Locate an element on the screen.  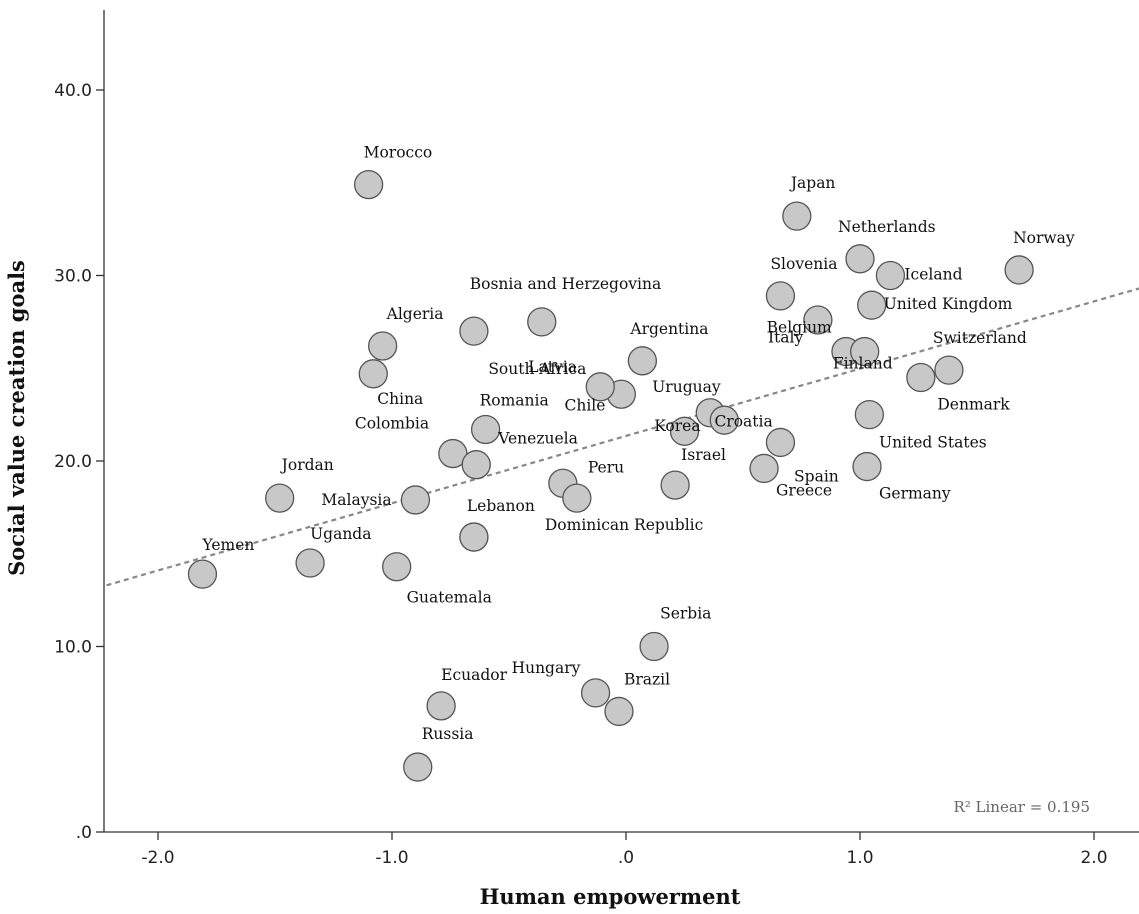
point-label: Finland is located at coordinates (863, 364).